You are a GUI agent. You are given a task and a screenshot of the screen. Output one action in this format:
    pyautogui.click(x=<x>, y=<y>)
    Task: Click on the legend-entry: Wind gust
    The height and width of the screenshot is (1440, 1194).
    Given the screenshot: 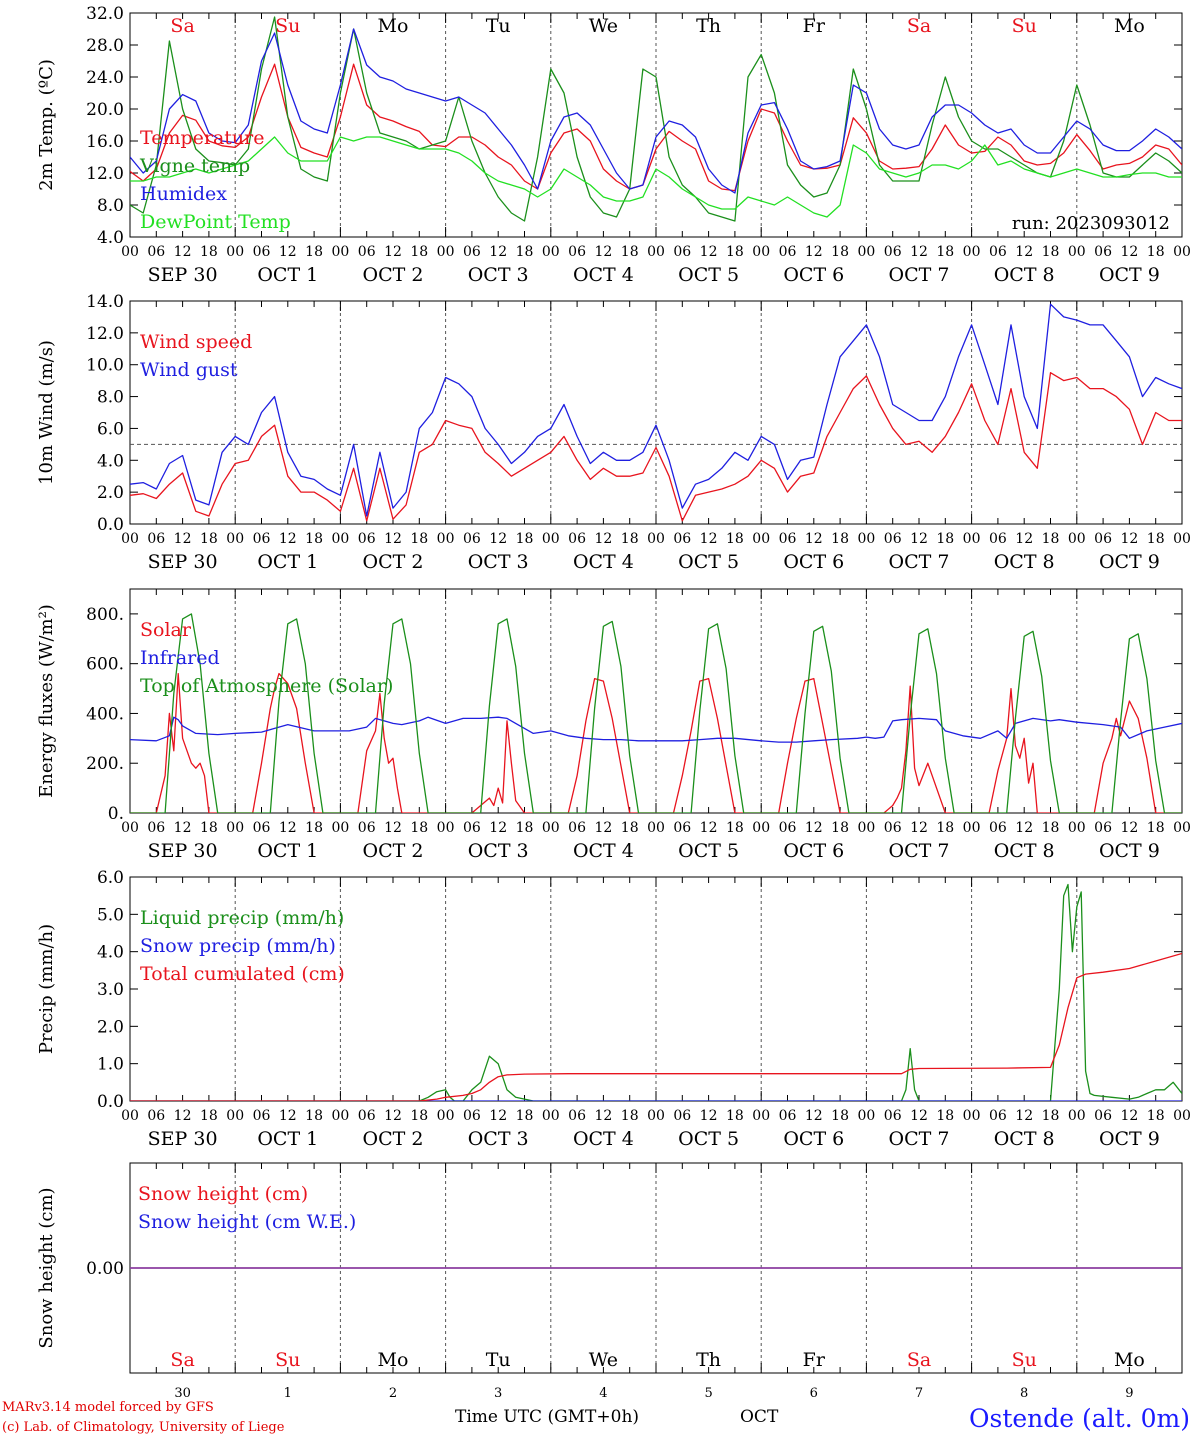 What is the action you would take?
    pyautogui.click(x=189, y=370)
    